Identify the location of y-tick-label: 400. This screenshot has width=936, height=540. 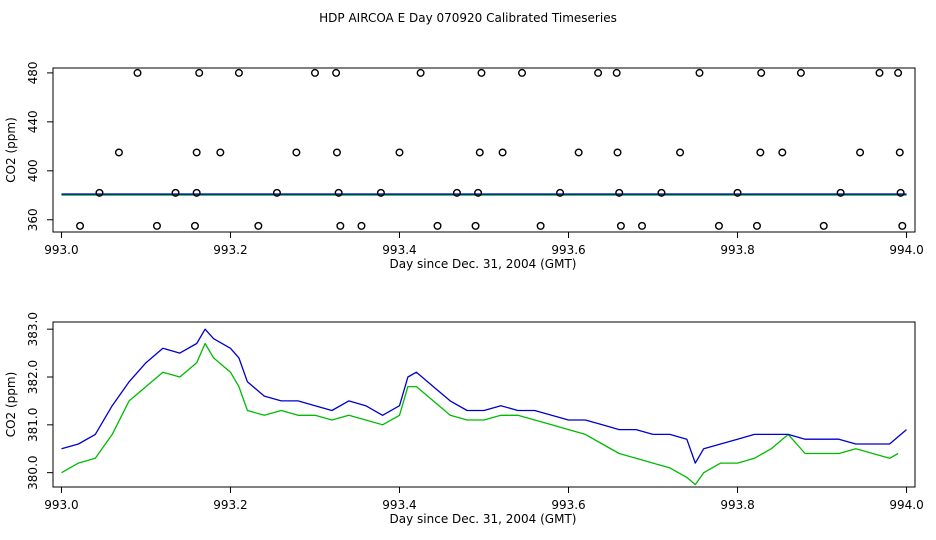
(33, 170).